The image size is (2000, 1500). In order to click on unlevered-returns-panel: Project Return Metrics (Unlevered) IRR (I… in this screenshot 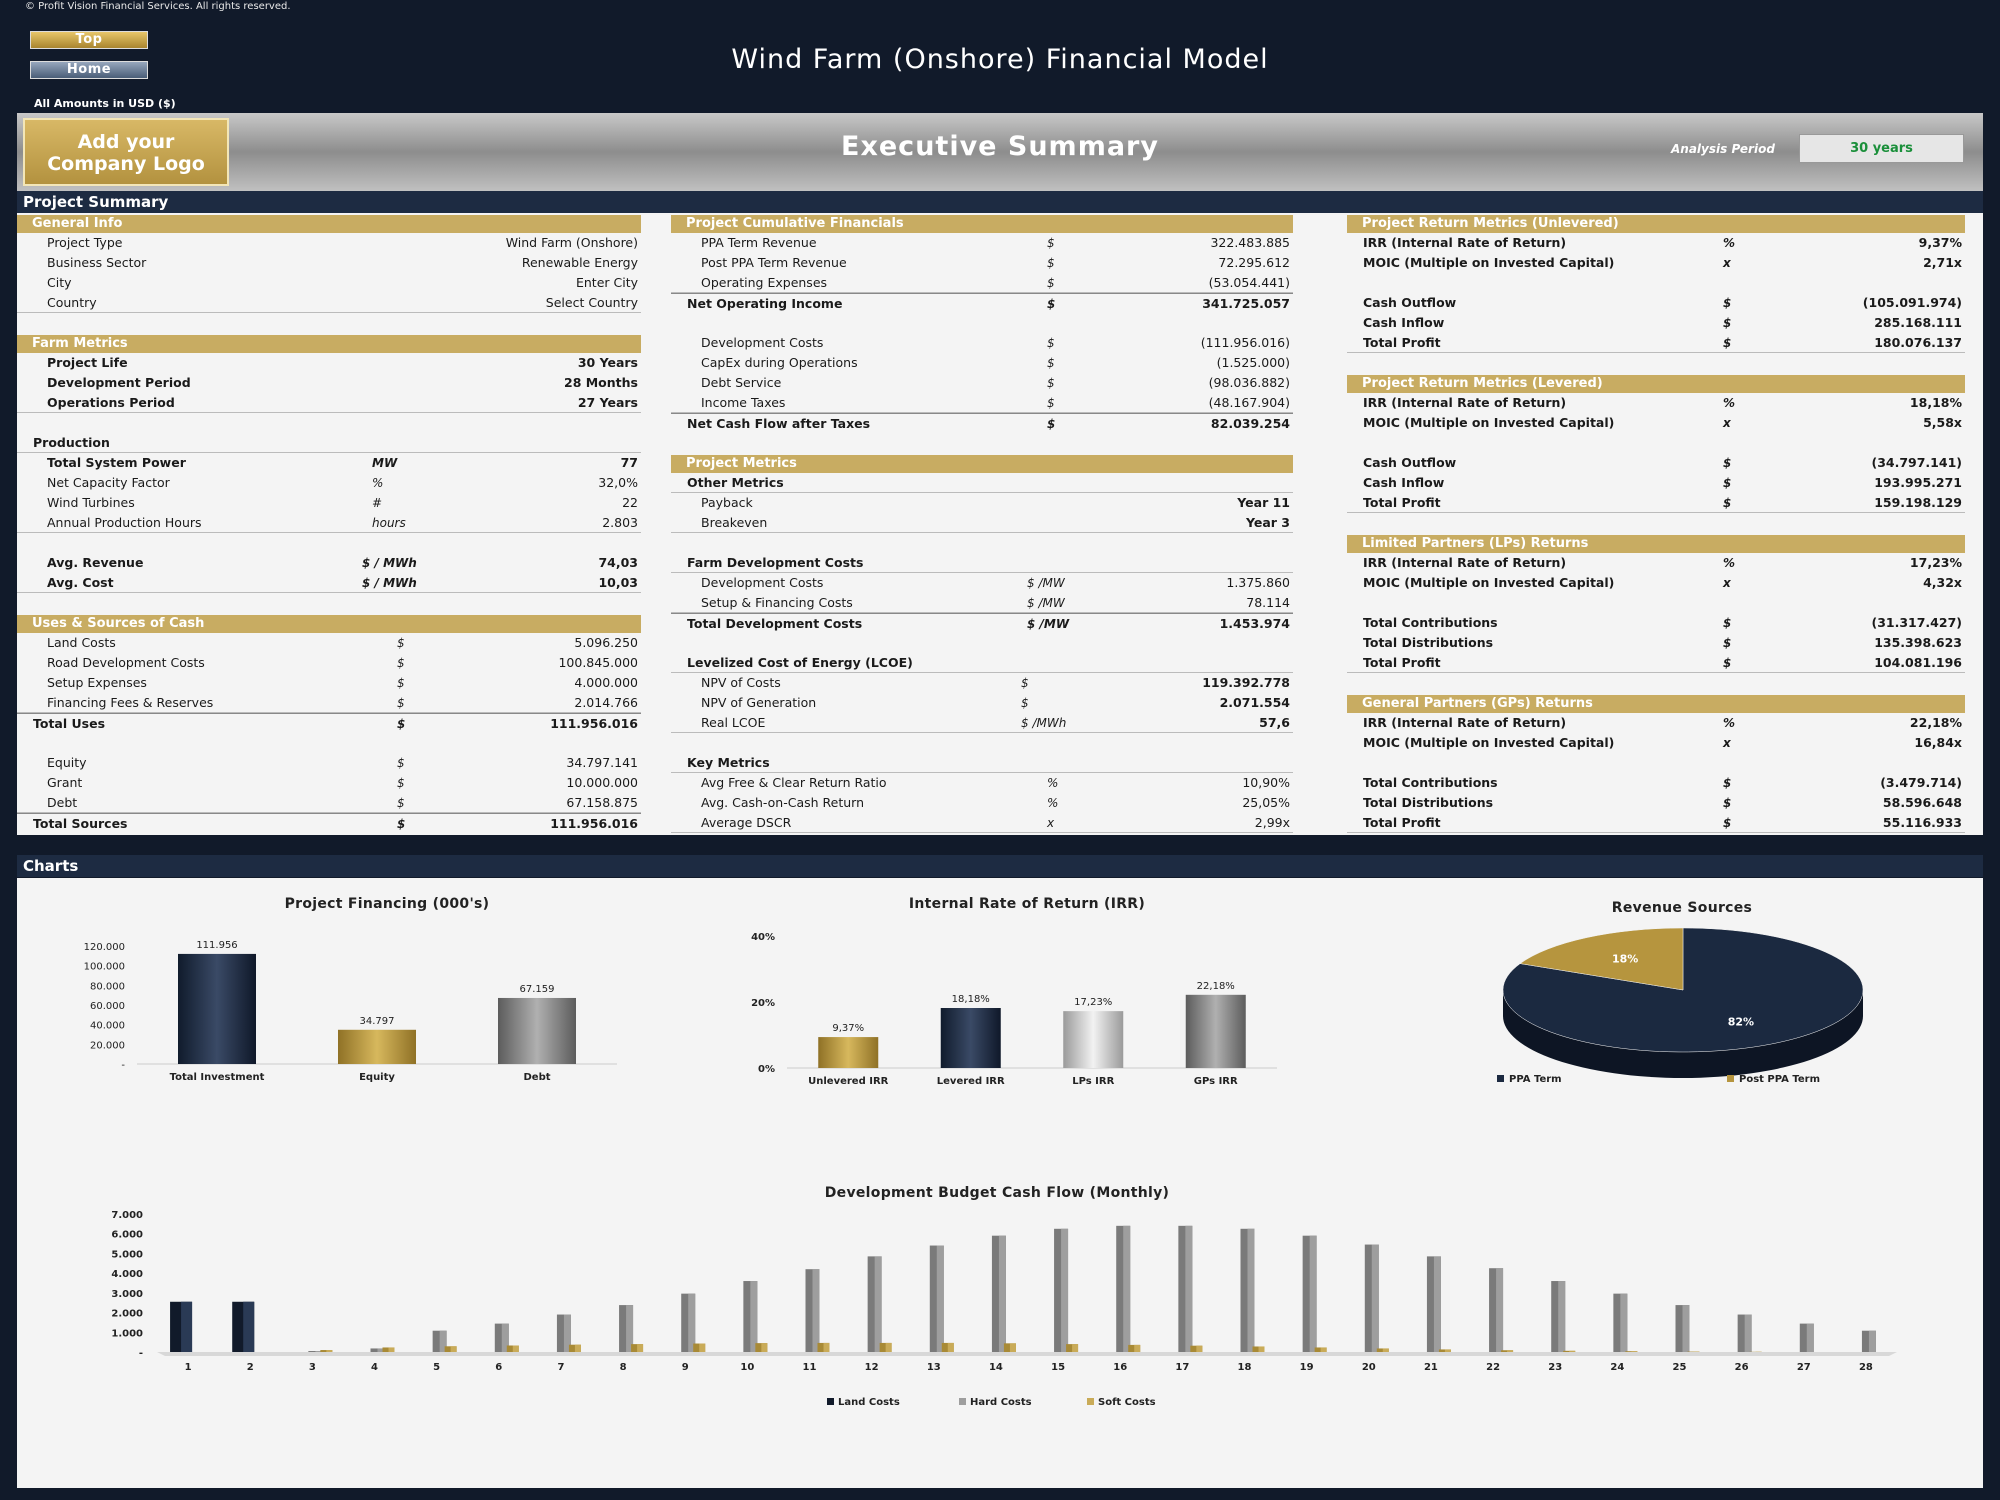, I will do `click(1656, 284)`.